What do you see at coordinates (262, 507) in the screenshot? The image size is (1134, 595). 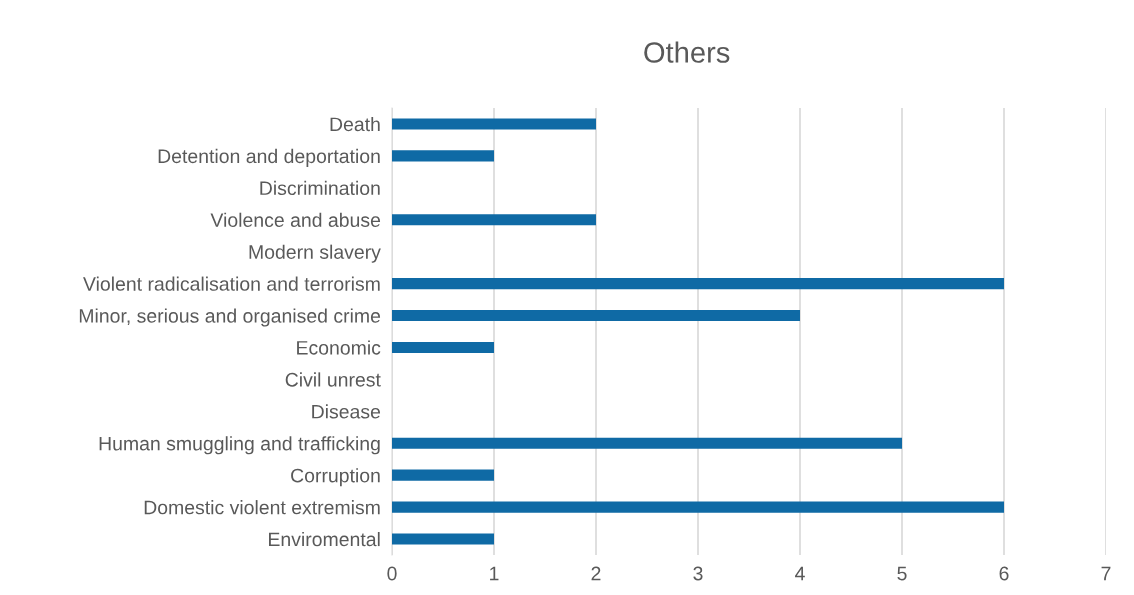 I see `y-tick-label: Domestic violent extremism` at bounding box center [262, 507].